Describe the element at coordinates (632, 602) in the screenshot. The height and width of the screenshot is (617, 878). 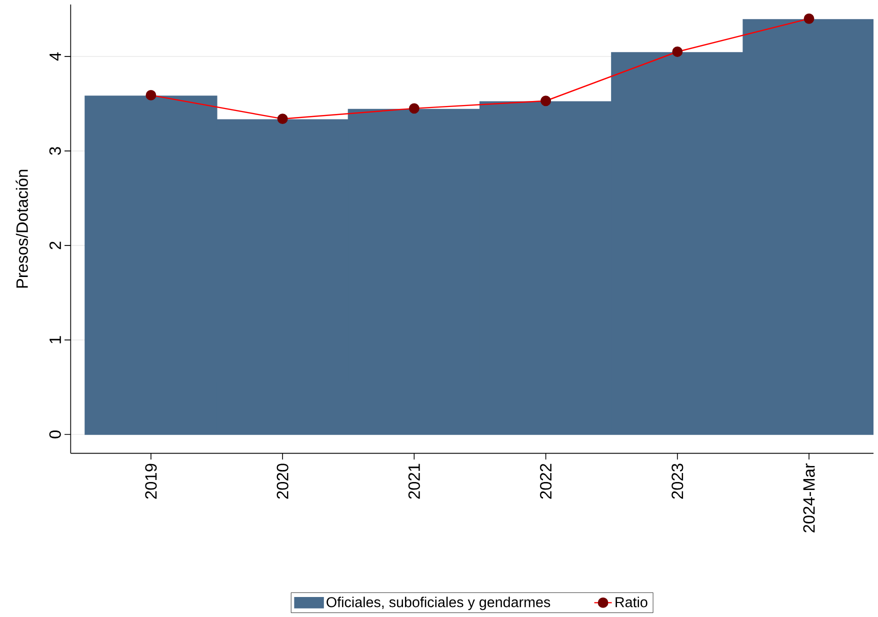
I see `legend-label: Ratio` at that location.